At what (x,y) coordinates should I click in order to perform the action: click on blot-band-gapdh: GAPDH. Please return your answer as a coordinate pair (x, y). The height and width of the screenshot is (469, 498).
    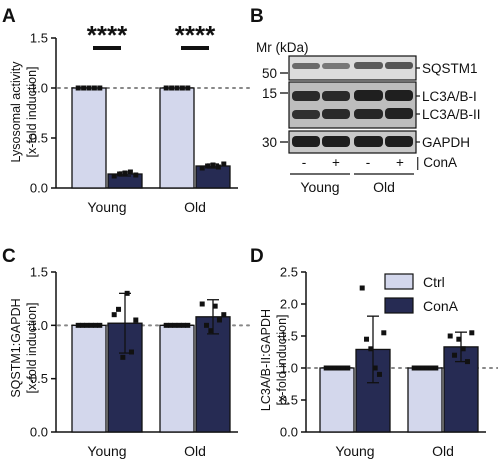
    Looking at the image, I should click on (446, 142).